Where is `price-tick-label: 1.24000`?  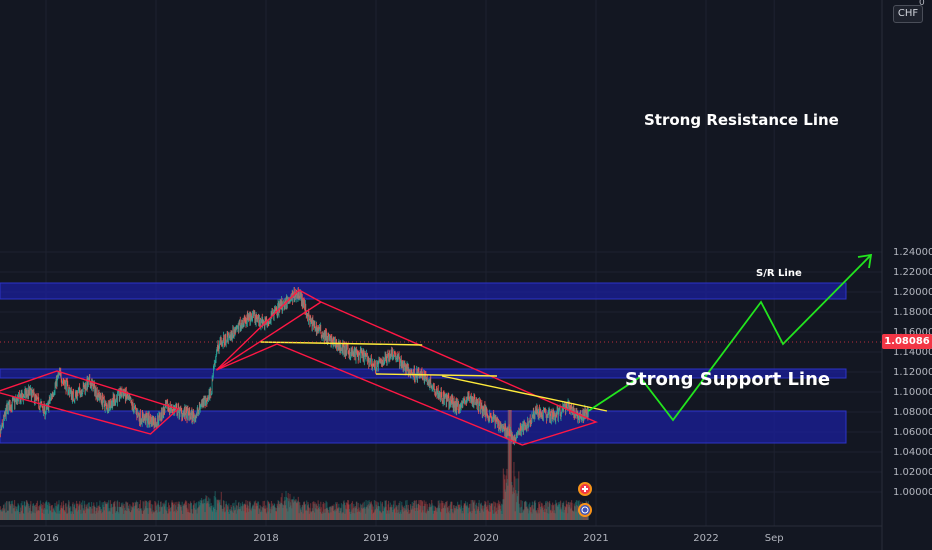 price-tick-label: 1.24000 is located at coordinates (912, 252).